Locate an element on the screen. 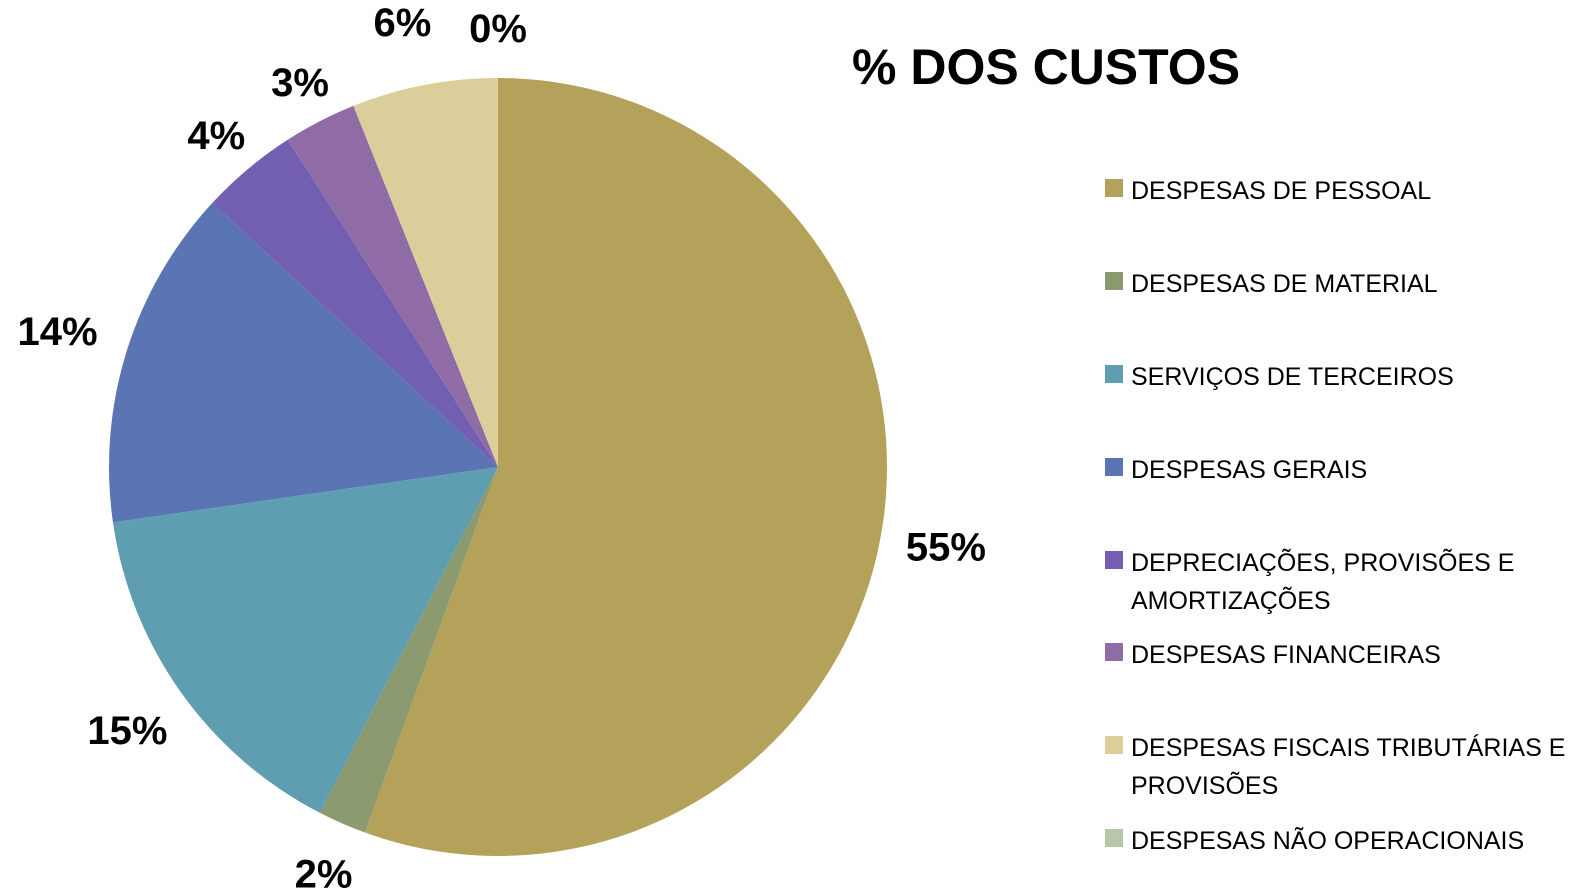 This screenshot has height=895, width=1577. pie-slice-despesas-gerais is located at coordinates (303, 363).